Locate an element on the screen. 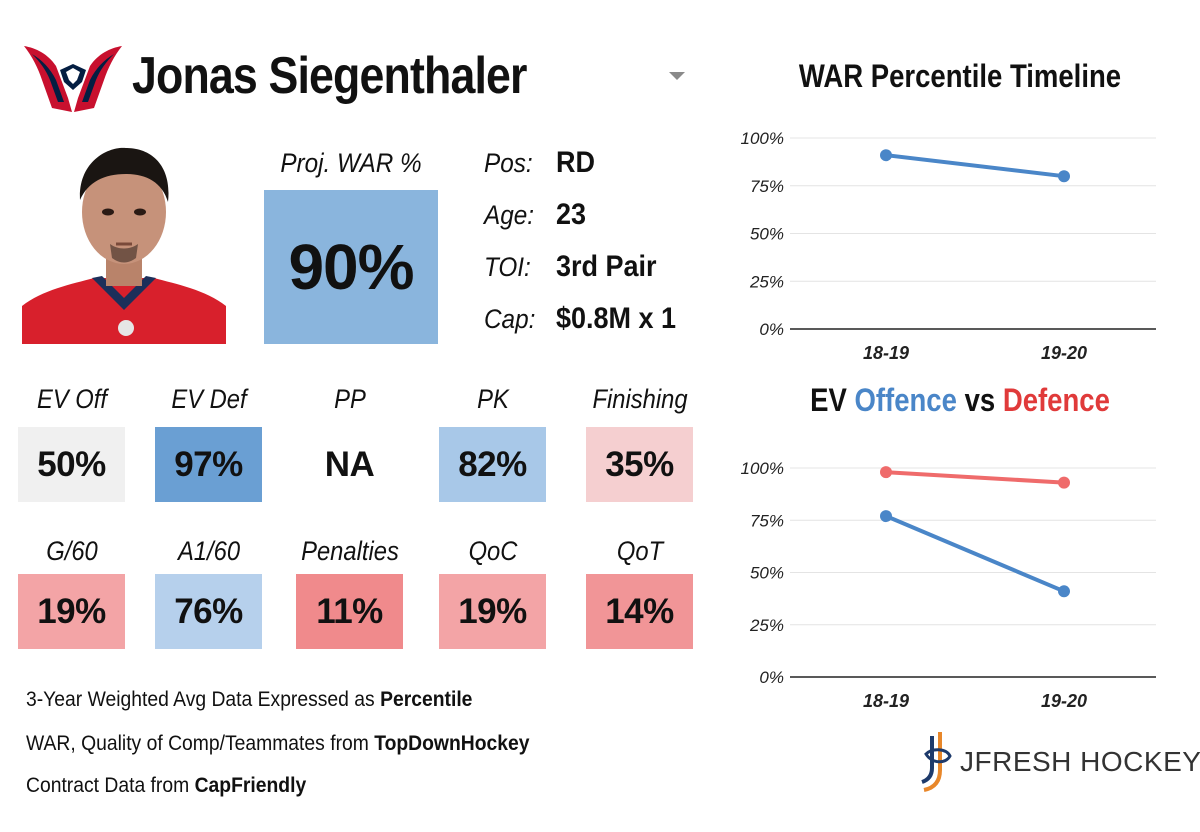 This screenshot has height=832, width=1200. title-part-ev: EV is located at coordinates (832, 400).